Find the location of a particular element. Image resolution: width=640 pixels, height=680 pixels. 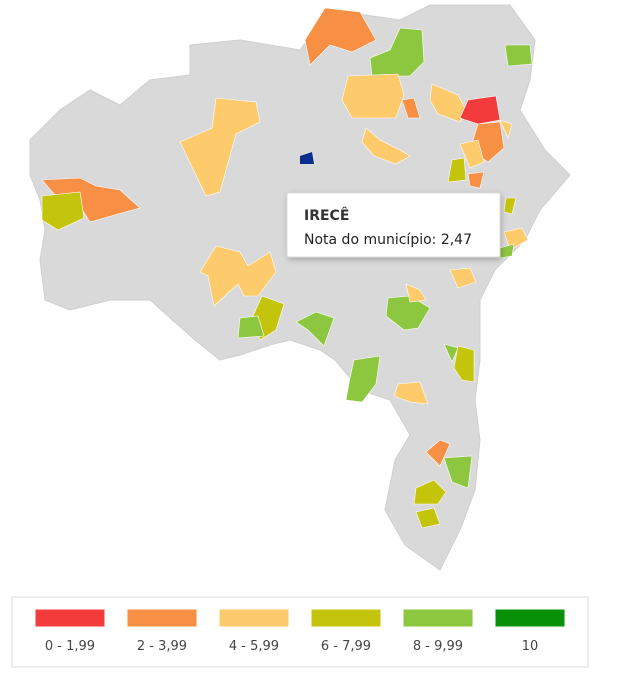

legend-label: 0 - 1,99 is located at coordinates (70, 646).